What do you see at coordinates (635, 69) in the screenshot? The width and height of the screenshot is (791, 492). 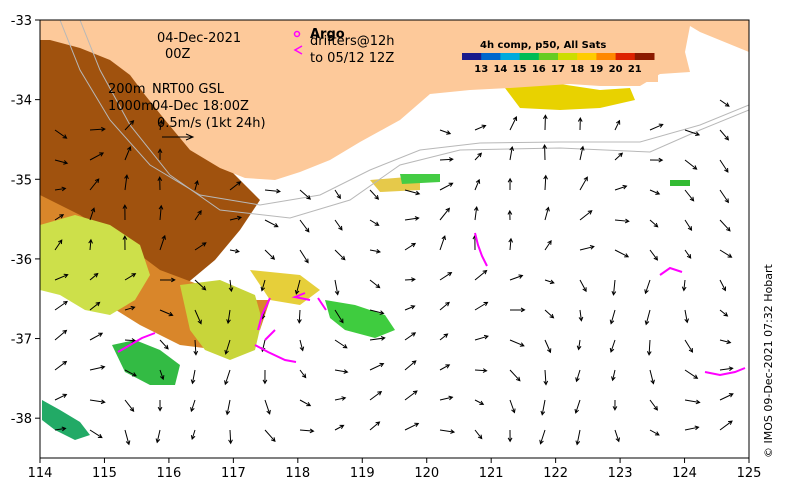 I see `colorbar-tick-label: 21` at bounding box center [635, 69].